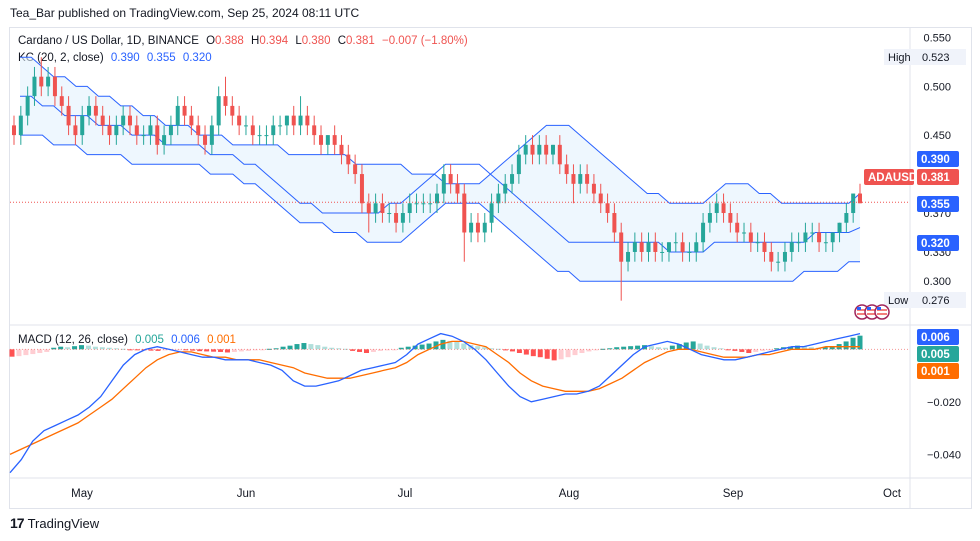  What do you see at coordinates (937, 39) in the screenshot?
I see `price-tick-label: 0.550` at bounding box center [937, 39].